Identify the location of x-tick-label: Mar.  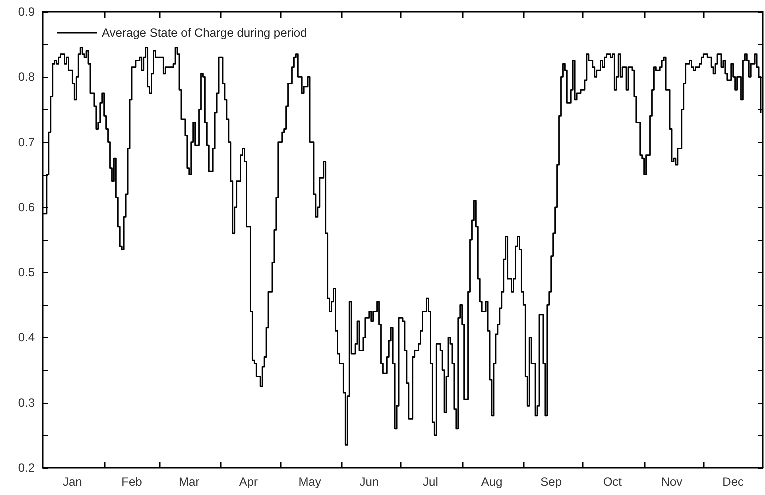
(189, 482).